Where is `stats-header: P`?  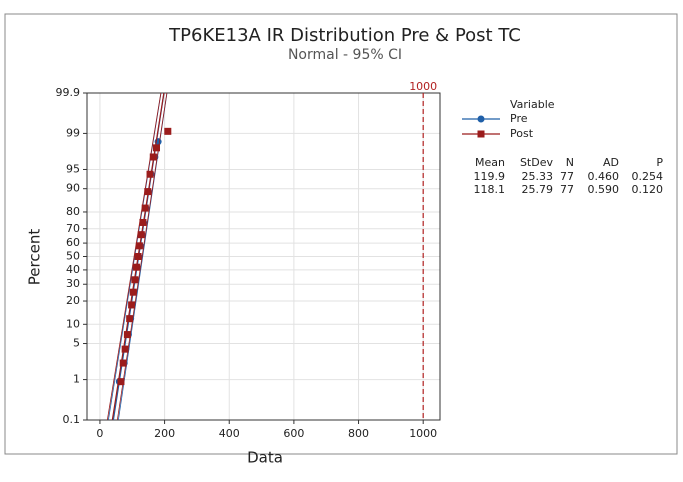
stats-header: P is located at coordinates (659, 162).